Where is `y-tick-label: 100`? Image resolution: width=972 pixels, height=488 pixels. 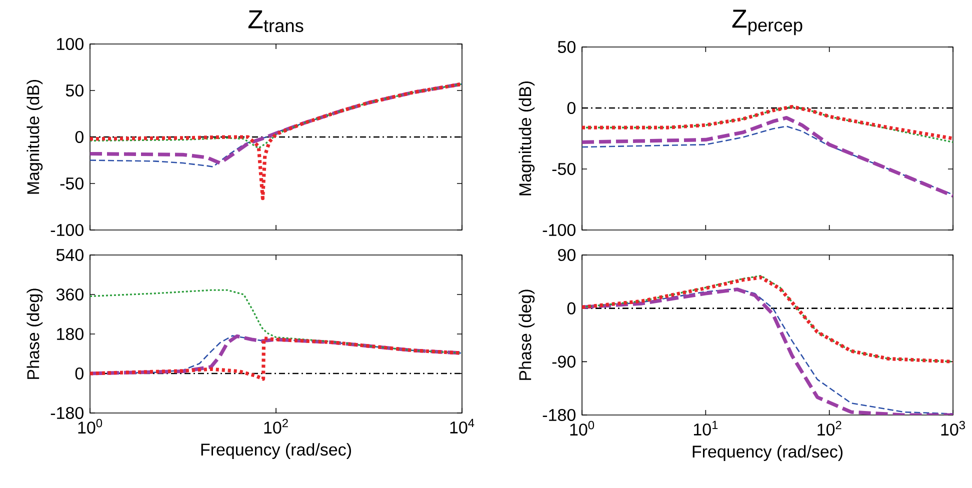 y-tick-label: 100 is located at coordinates (70, 44).